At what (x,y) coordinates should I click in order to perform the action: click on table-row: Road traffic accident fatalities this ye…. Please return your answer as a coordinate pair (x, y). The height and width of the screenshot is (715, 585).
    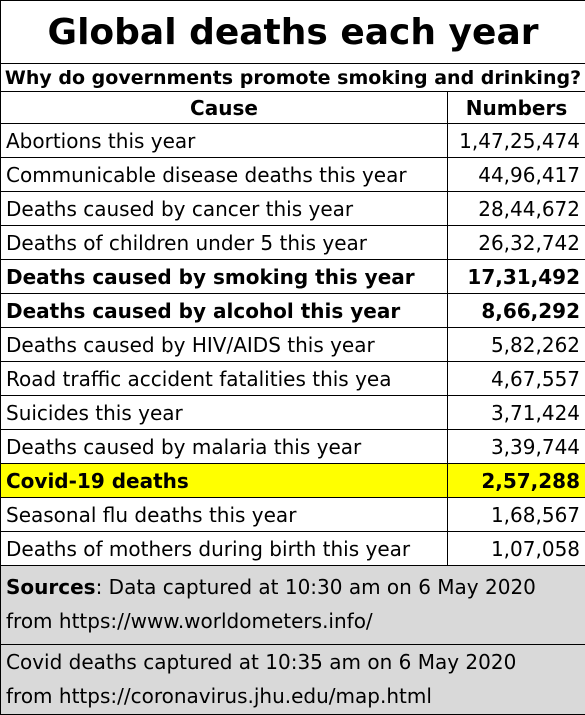
    Looking at the image, I should click on (293, 379).